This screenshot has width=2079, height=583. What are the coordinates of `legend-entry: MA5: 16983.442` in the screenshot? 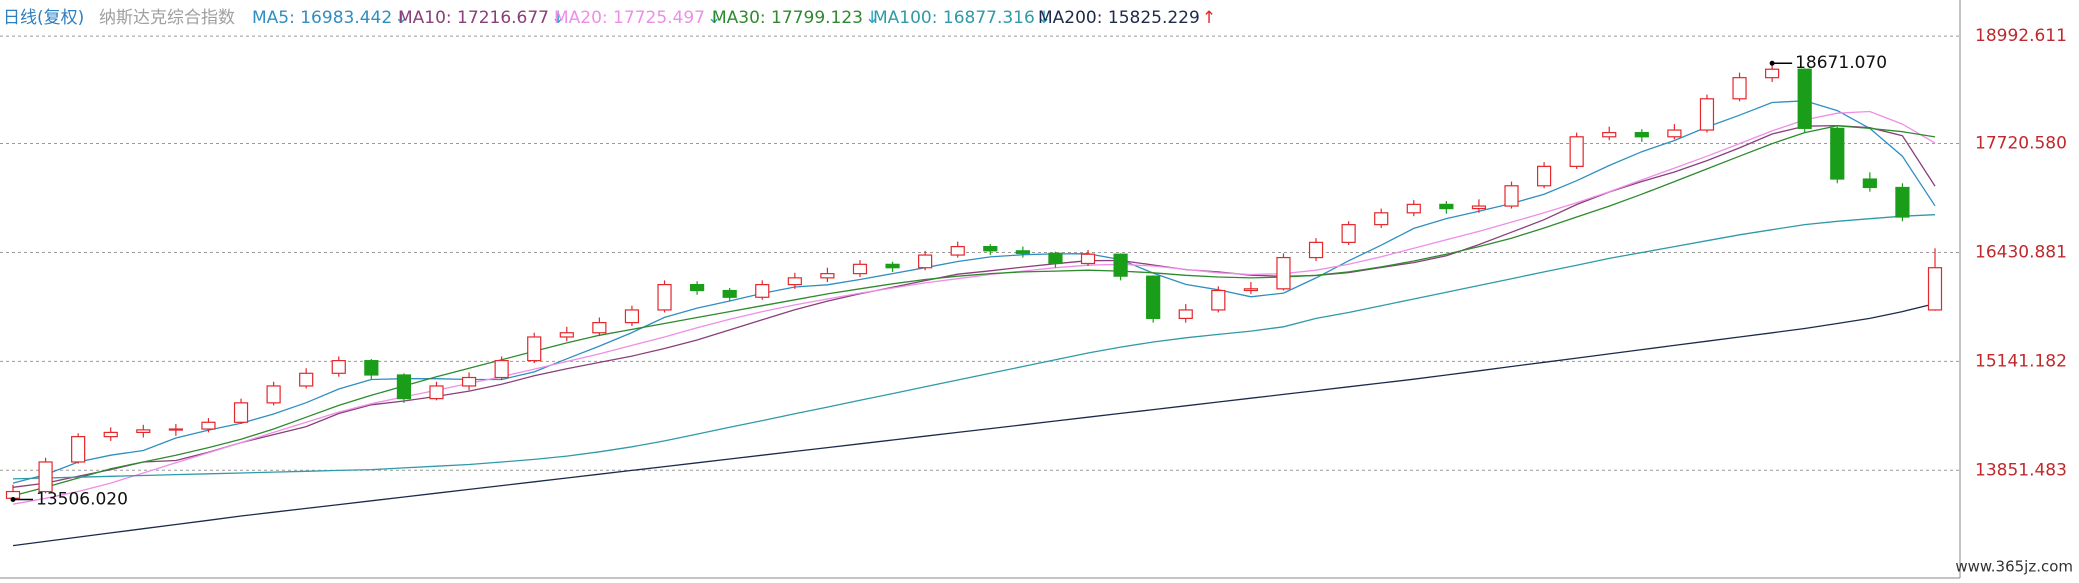 It's located at (322, 18).